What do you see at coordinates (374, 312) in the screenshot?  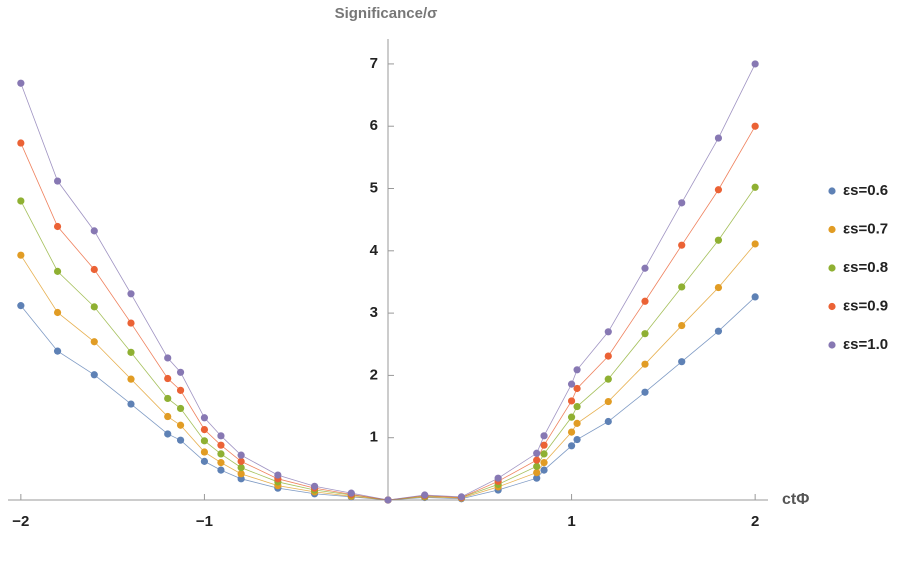 I see `y-tick-label: 3` at bounding box center [374, 312].